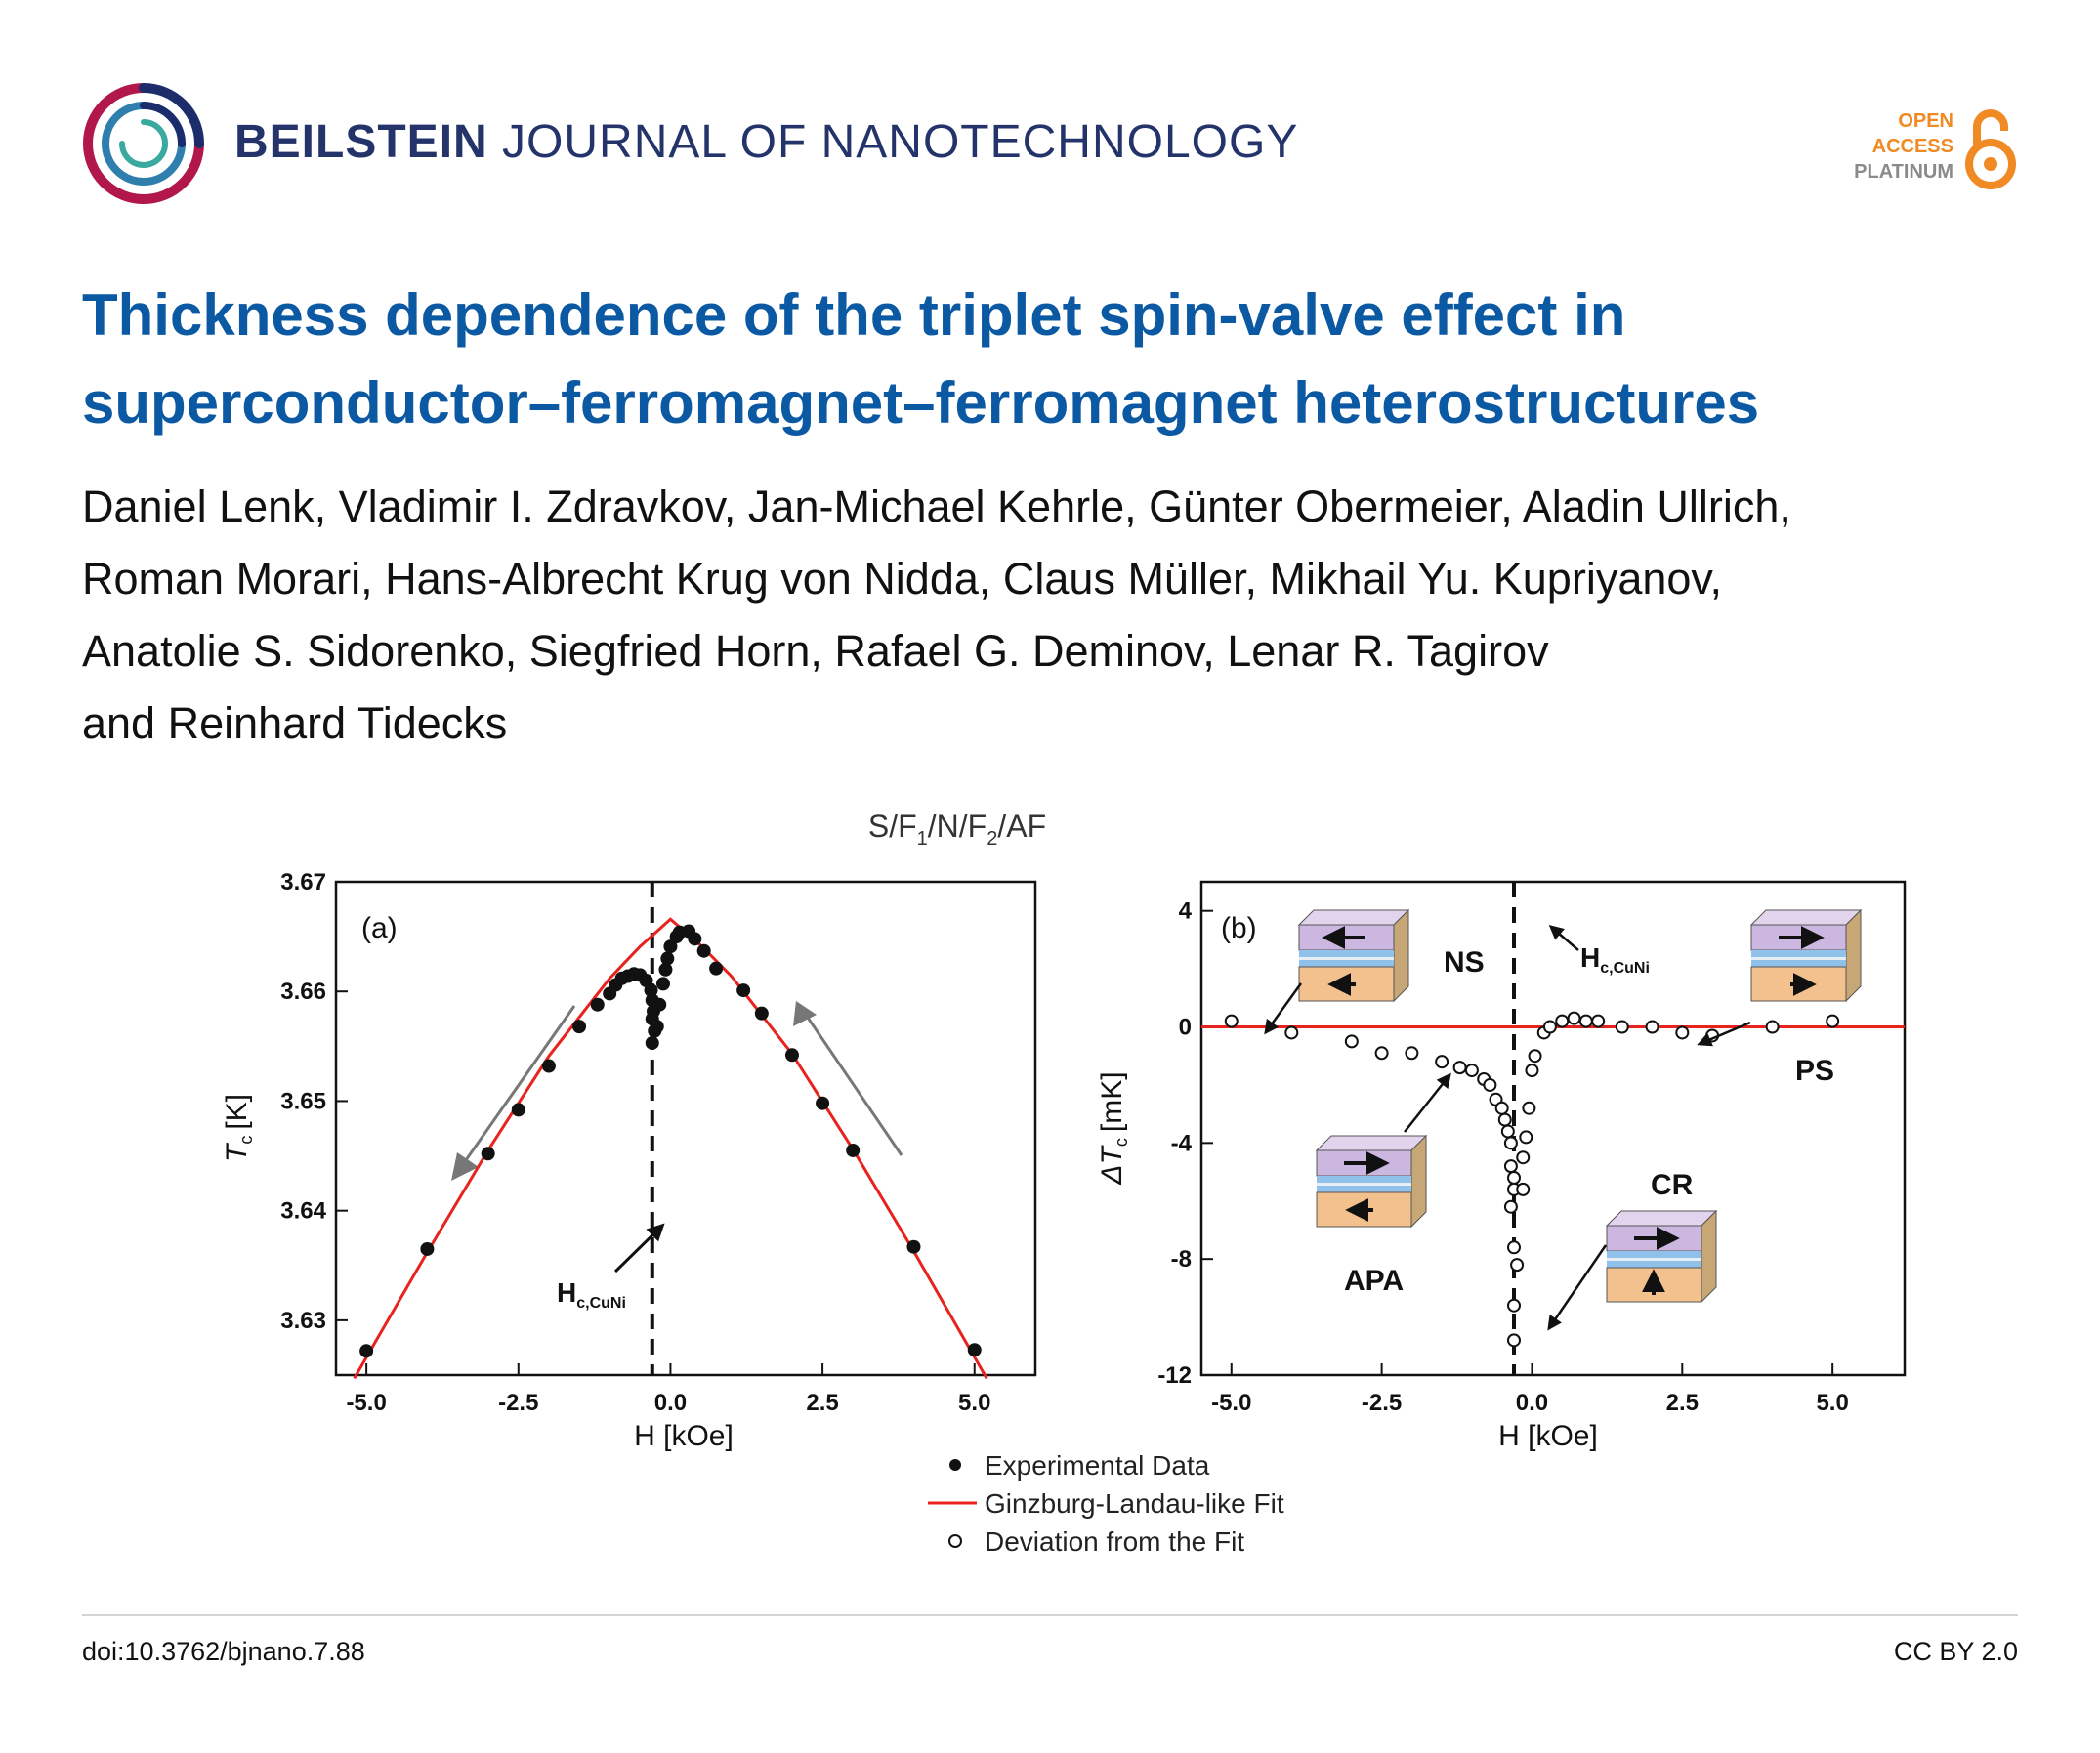 The height and width of the screenshot is (1753, 2100). Describe the element at coordinates (223, 1652) in the screenshot. I see `doi-text: doi:10.3762/bjnano.7.88` at that location.